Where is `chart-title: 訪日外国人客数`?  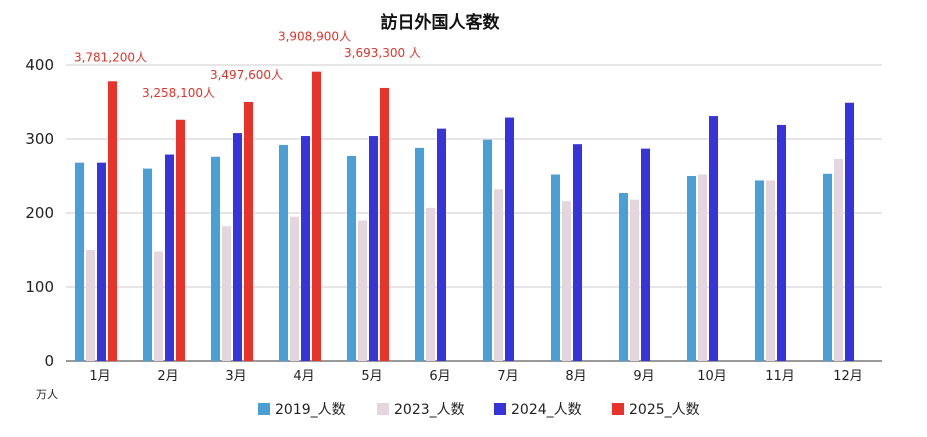
chart-title: 訪日外国人客数 is located at coordinates (441, 22).